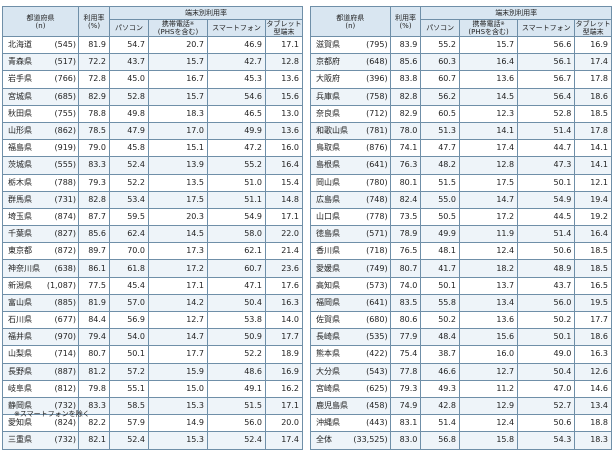  Describe the element at coordinates (593, 371) in the screenshot. I see `tablet-cell: 12.6` at that location.